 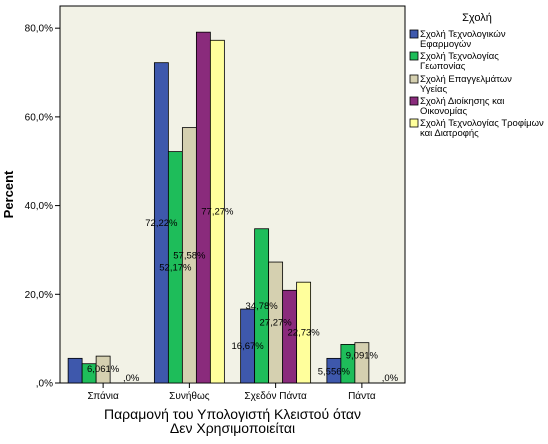 What do you see at coordinates (477, 18) in the screenshot?
I see `legend-title: Σχολή` at bounding box center [477, 18].